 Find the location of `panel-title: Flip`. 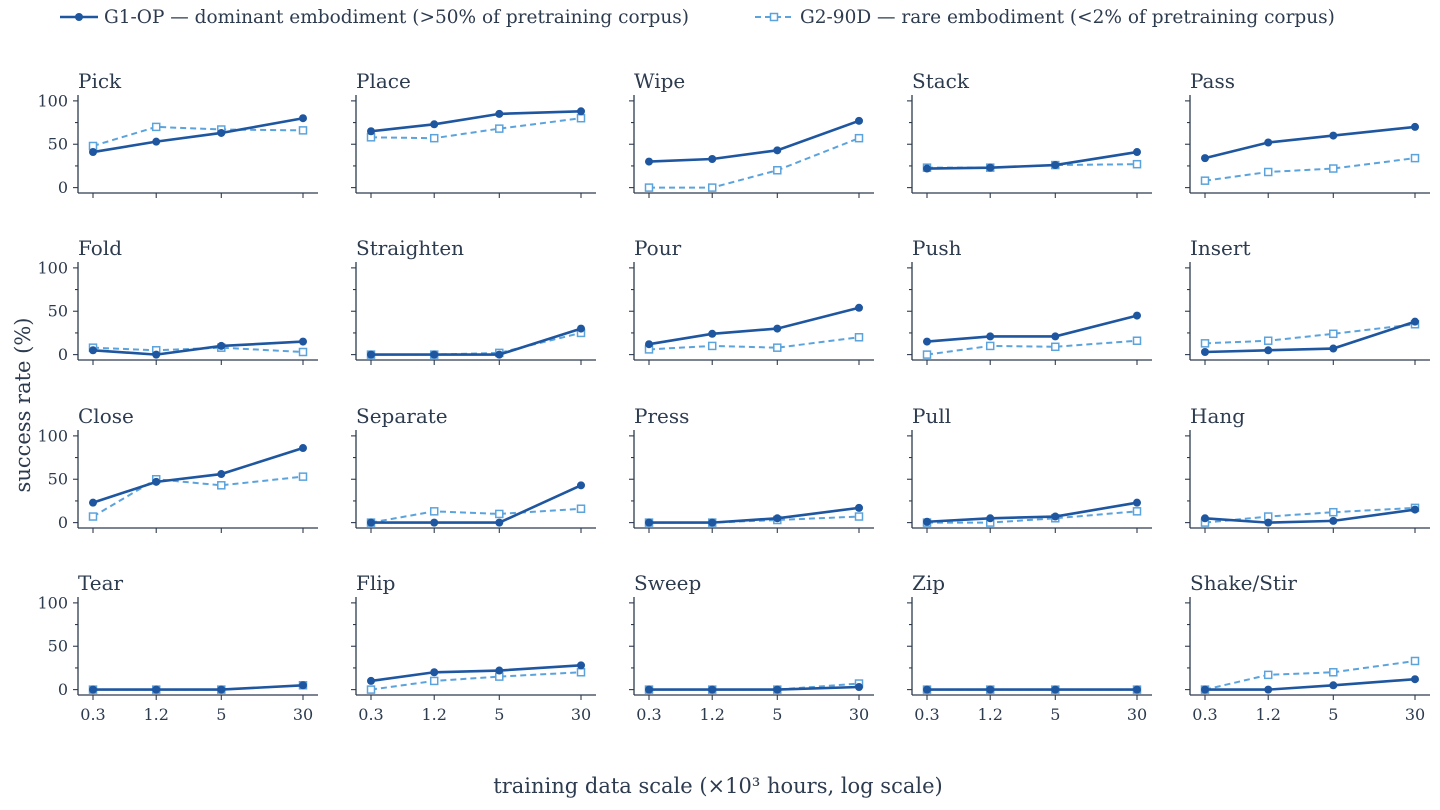

panel-title: Flip is located at coordinates (375, 583).